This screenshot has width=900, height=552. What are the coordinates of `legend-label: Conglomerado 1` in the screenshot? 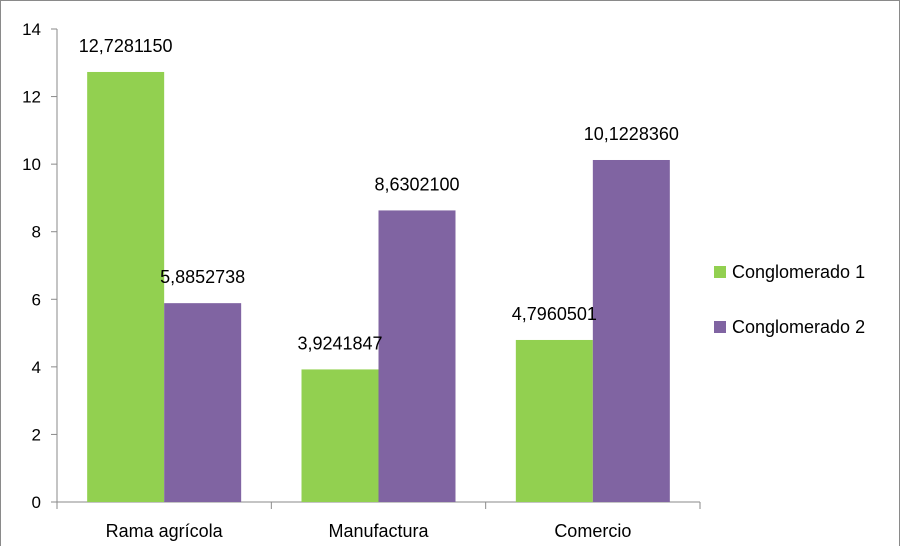 It's located at (798, 272).